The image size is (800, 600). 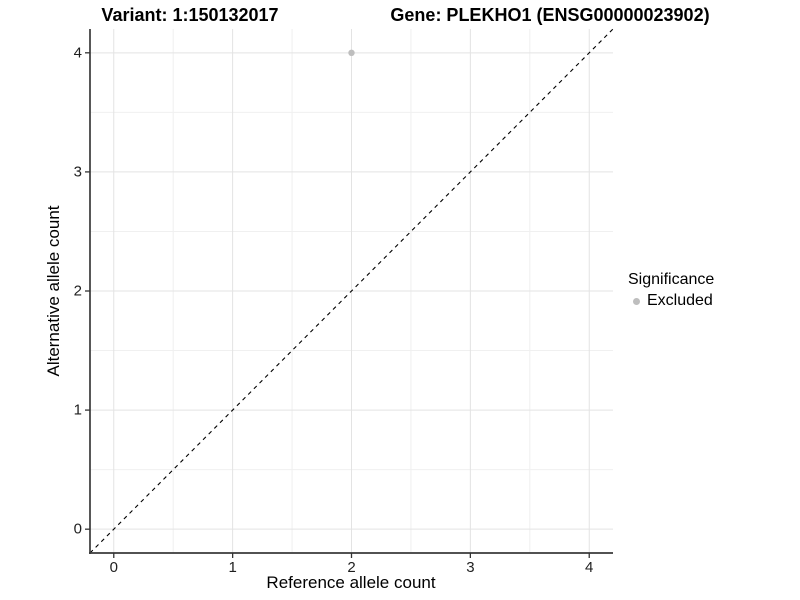 I want to click on x-tick-label: 0, so click(x=113, y=567).